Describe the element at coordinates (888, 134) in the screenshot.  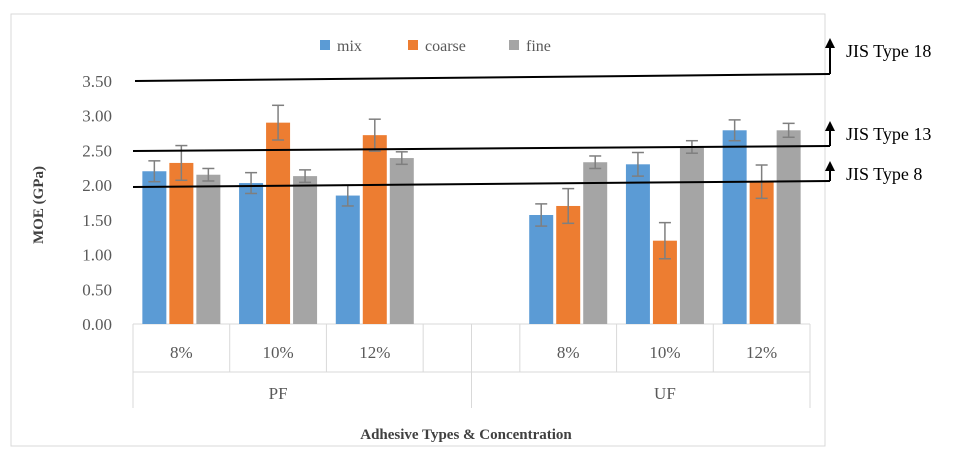
I see `reference-label: JIS Type 13` at that location.